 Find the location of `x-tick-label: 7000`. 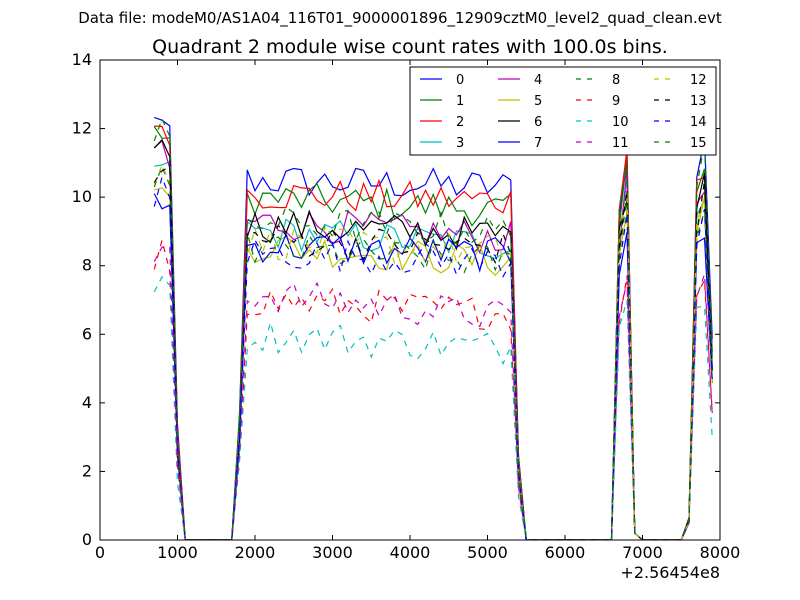

x-tick-label: 7000 is located at coordinates (642, 552).